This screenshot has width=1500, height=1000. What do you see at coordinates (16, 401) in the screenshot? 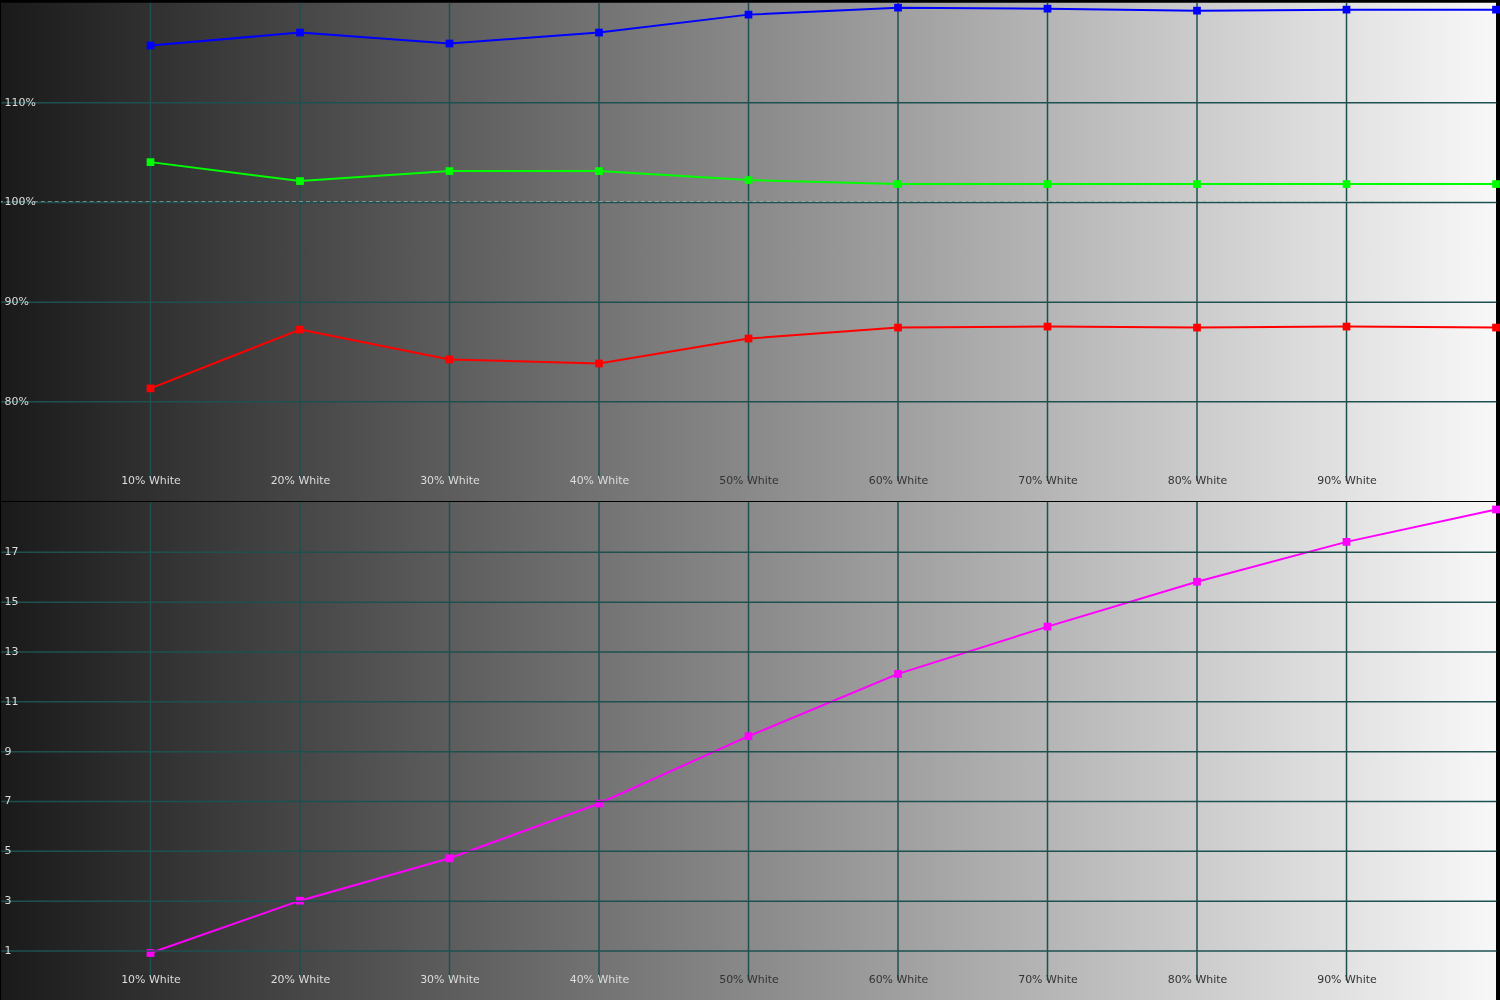
I see `y-tick-label: 80%` at bounding box center [16, 401].